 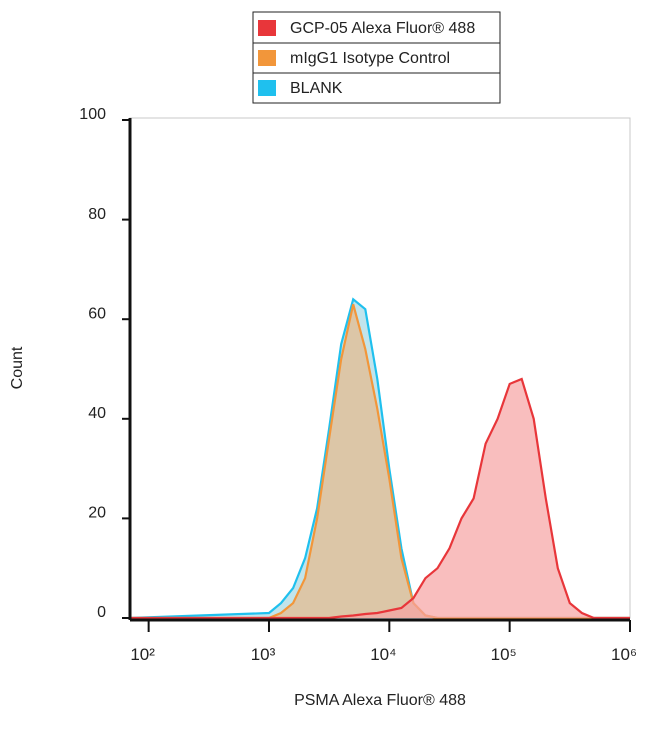 I want to click on y-tick-label: 0, so click(x=101, y=612).